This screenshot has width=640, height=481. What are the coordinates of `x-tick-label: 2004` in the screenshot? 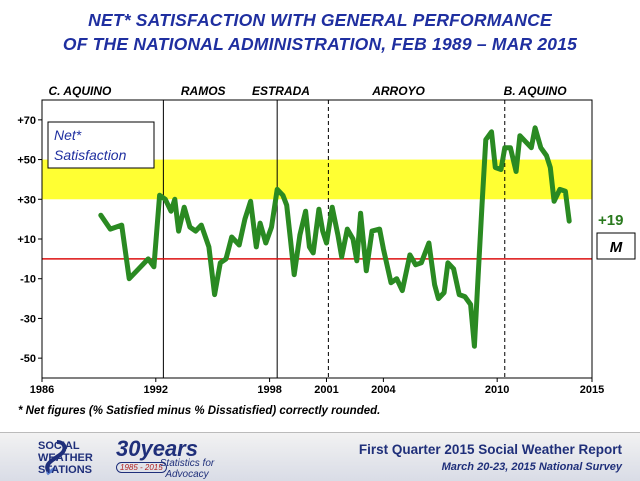 It's located at (383, 390).